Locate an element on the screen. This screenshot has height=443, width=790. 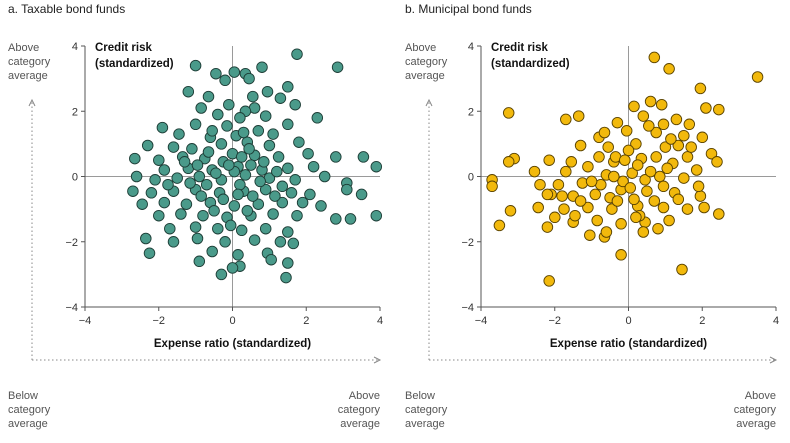
x-tick-label: 4 is located at coordinates (380, 321).